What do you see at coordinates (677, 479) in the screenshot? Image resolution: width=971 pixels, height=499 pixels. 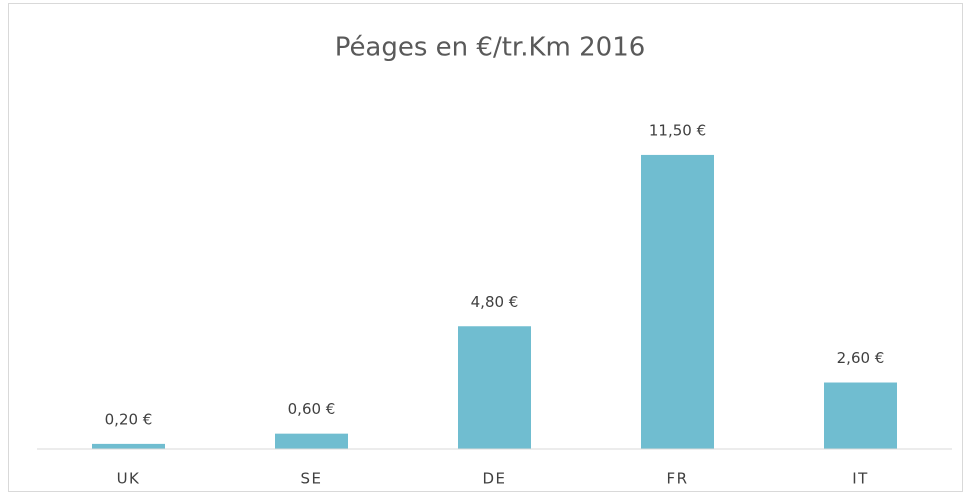 I see `x-tick-label: FR` at bounding box center [677, 479].